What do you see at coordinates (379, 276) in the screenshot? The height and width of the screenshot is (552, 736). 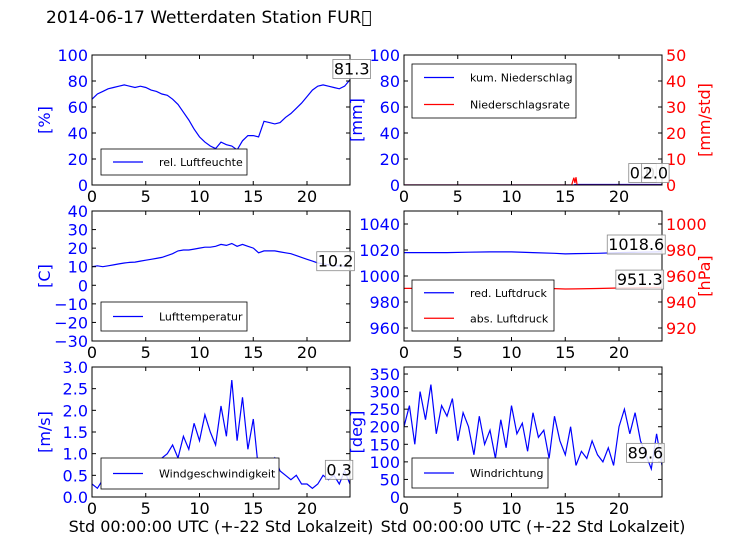 I see `panel-pressure-ytick-label: 1000` at bounding box center [379, 276].